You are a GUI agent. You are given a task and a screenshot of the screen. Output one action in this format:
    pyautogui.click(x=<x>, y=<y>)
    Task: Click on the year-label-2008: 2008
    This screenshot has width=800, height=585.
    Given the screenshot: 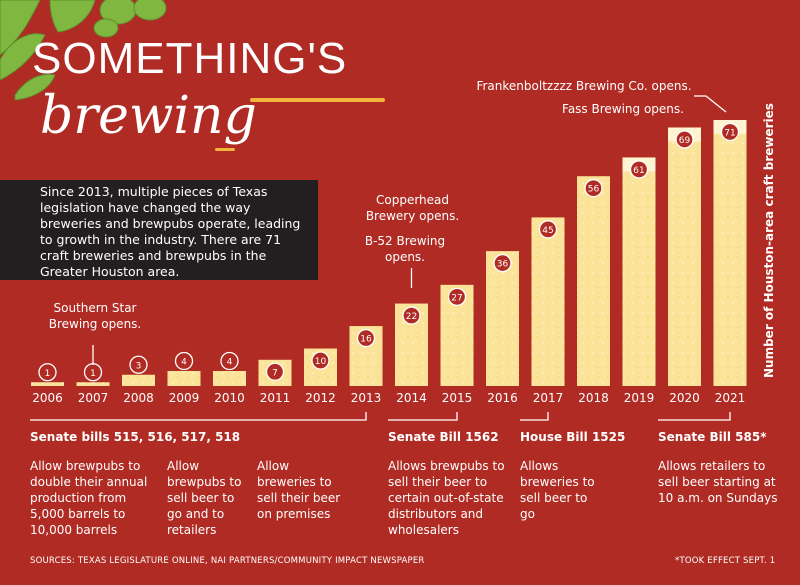 What is the action you would take?
    pyautogui.click(x=138, y=398)
    